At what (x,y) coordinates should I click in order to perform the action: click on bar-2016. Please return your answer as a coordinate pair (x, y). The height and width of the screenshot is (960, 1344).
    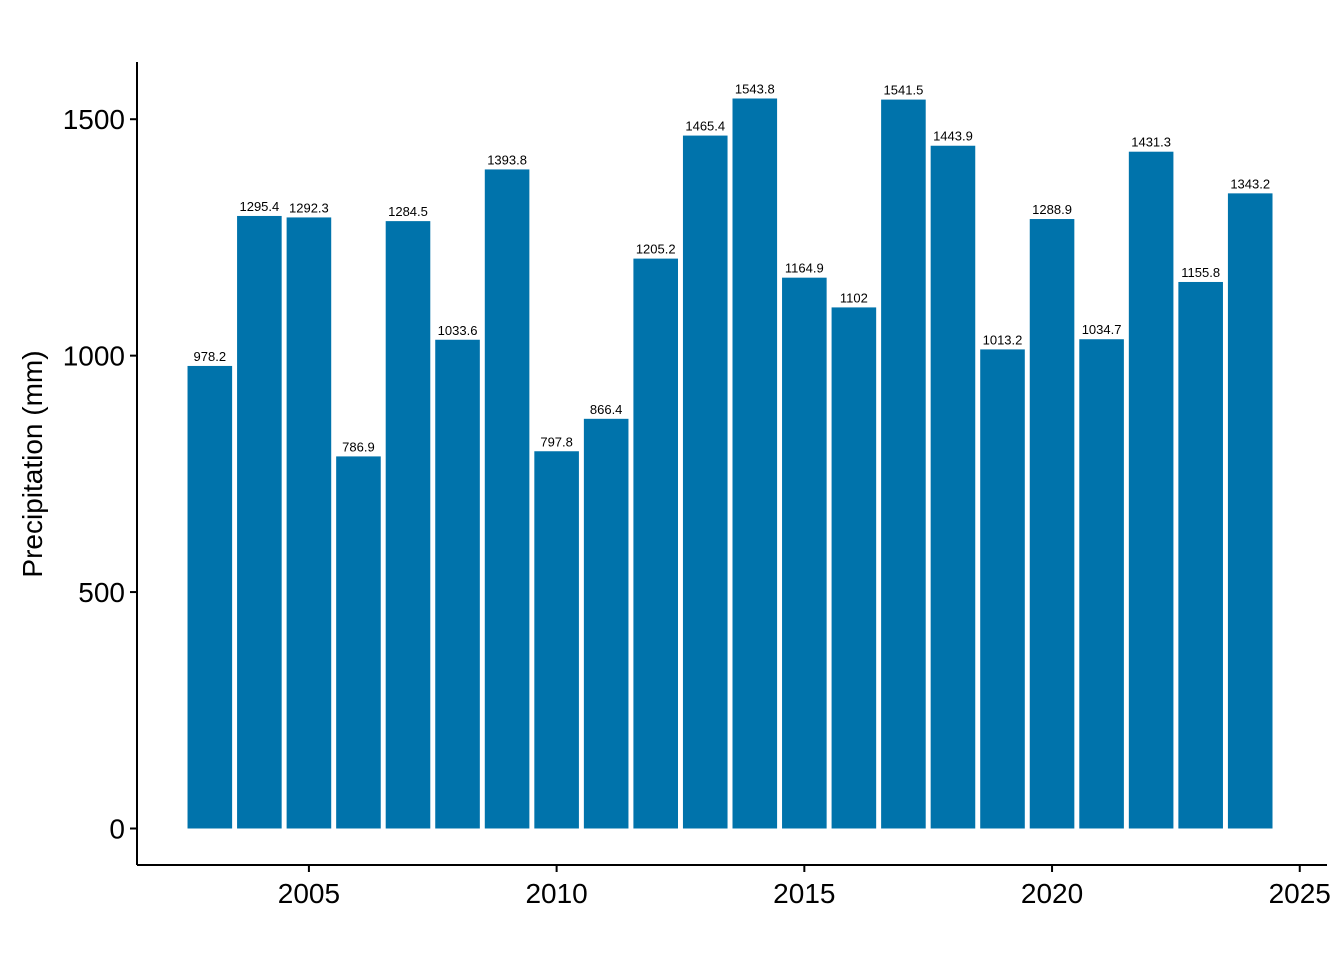
    Looking at the image, I should click on (854, 568).